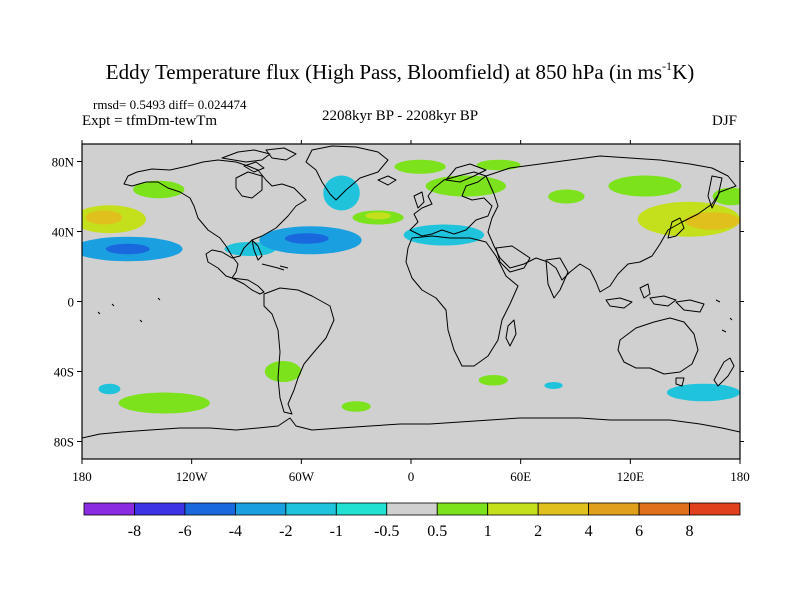  Describe the element at coordinates (690, 531) in the screenshot. I see `colorbar-label: 8` at that location.